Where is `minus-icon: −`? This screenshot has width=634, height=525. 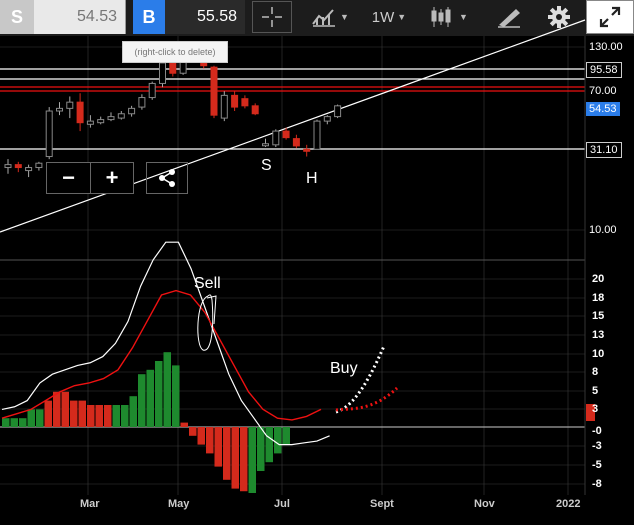 minus-icon: − is located at coordinates (68, 177).